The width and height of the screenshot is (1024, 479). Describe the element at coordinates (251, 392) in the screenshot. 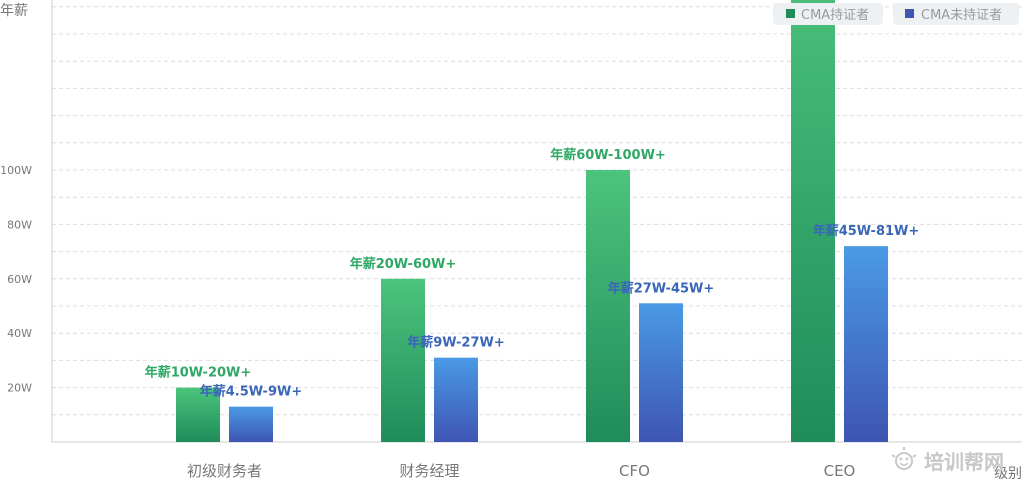

I see `data-label: 年薪4.5W-9W+` at that location.